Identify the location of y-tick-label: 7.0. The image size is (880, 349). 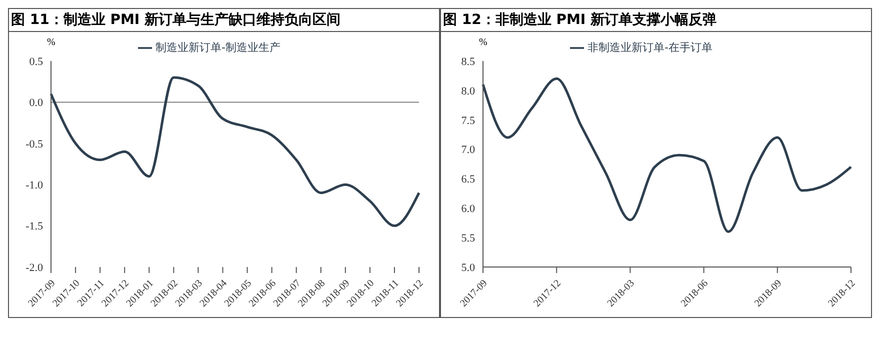
(468, 150).